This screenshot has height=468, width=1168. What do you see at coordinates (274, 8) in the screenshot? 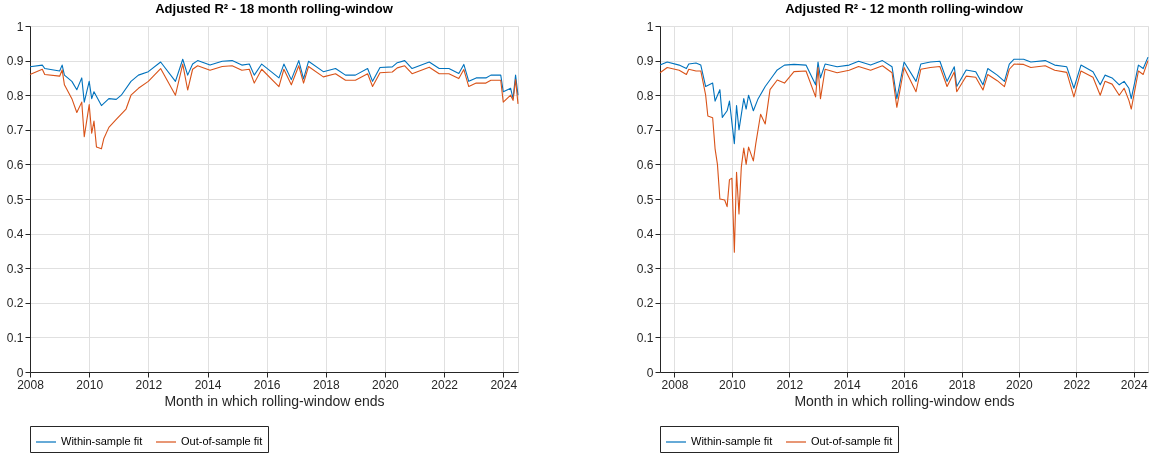
I see `chart-title: Adjusted R² - 18 month rolling-window` at bounding box center [274, 8].